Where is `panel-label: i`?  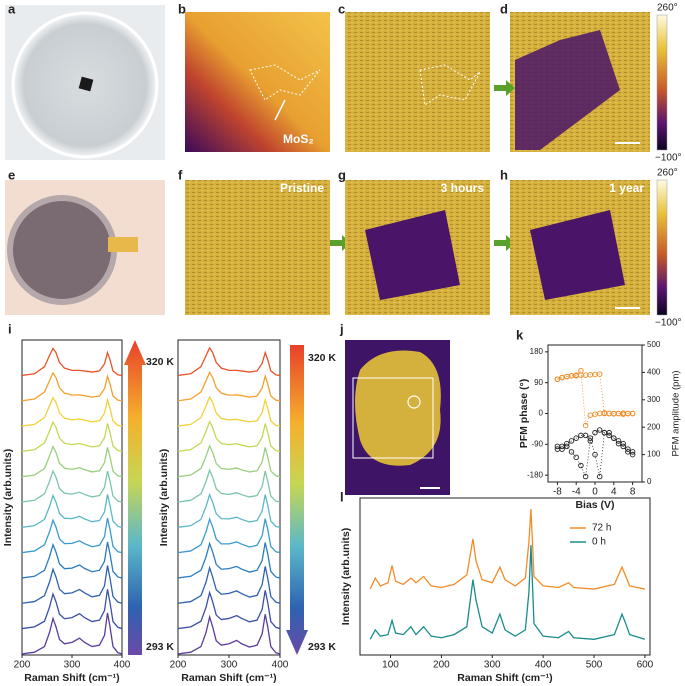 panel-label: i is located at coordinates (10, 328).